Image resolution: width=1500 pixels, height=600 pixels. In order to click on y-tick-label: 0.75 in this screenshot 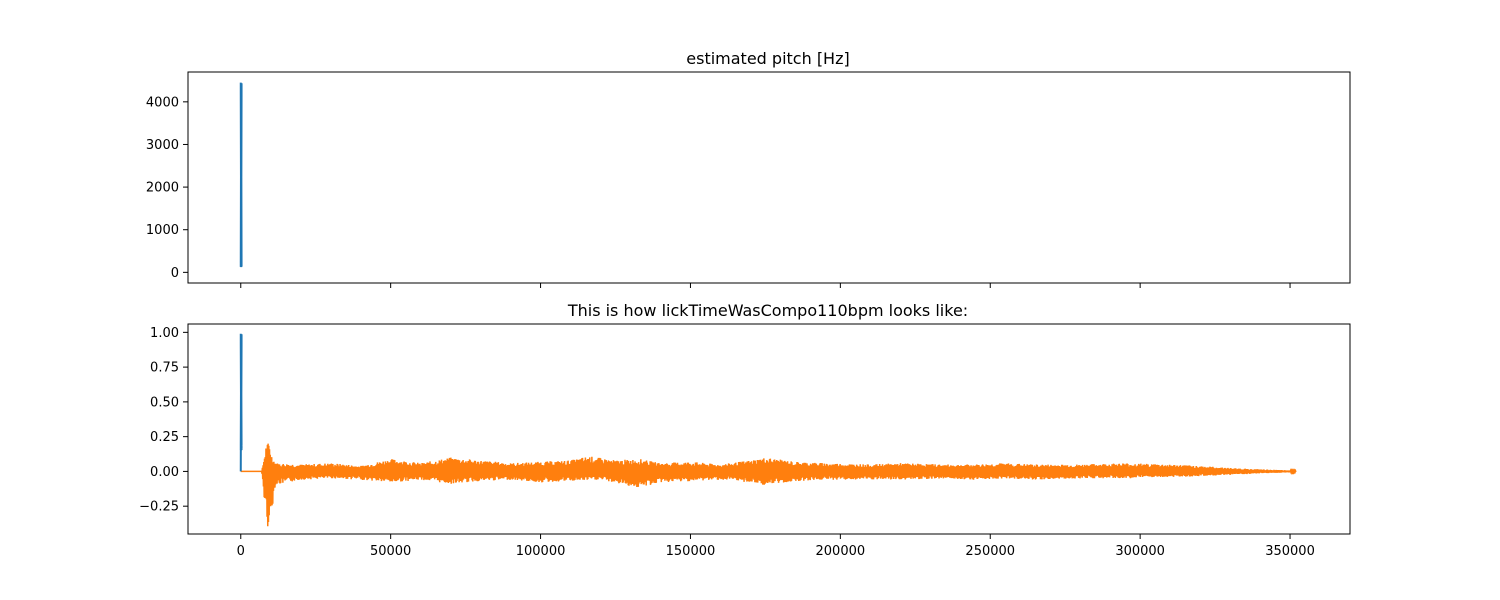, I will do `click(164, 368)`.